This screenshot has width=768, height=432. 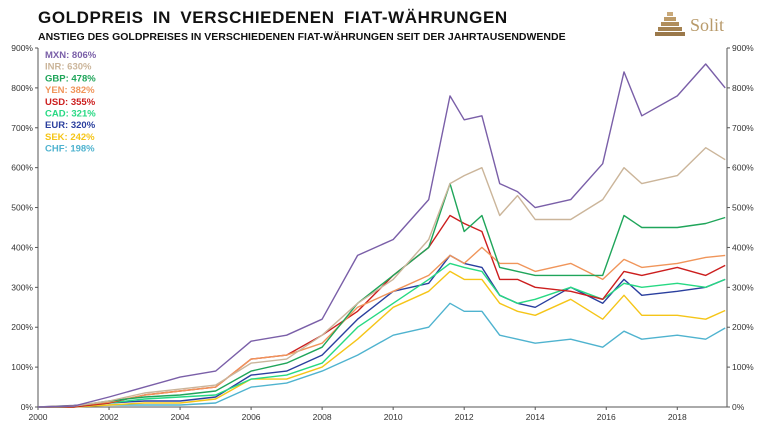 I want to click on y-tick-label: 700%, so click(x=22, y=128).